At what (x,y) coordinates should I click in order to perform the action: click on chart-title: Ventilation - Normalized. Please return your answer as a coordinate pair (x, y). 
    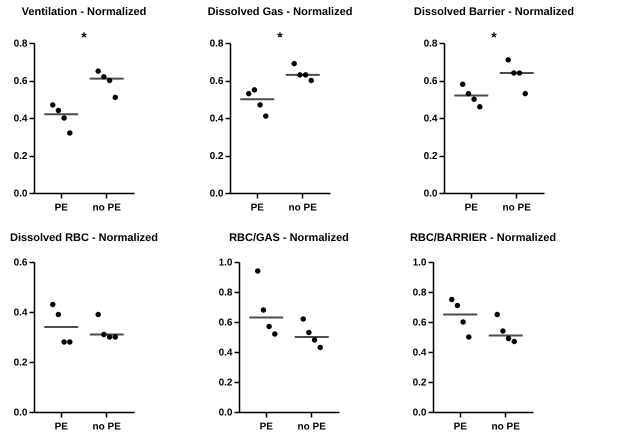
    Looking at the image, I should click on (84, 12).